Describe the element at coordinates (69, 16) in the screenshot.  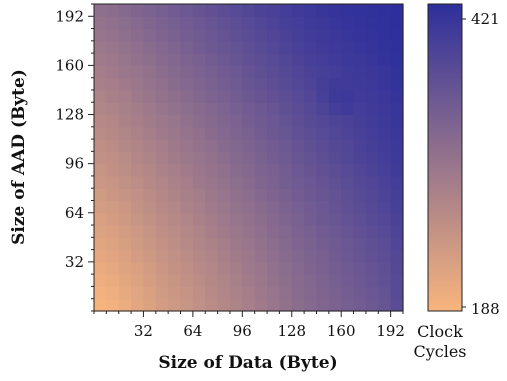
I see `y-tick-label: 192` at that location.